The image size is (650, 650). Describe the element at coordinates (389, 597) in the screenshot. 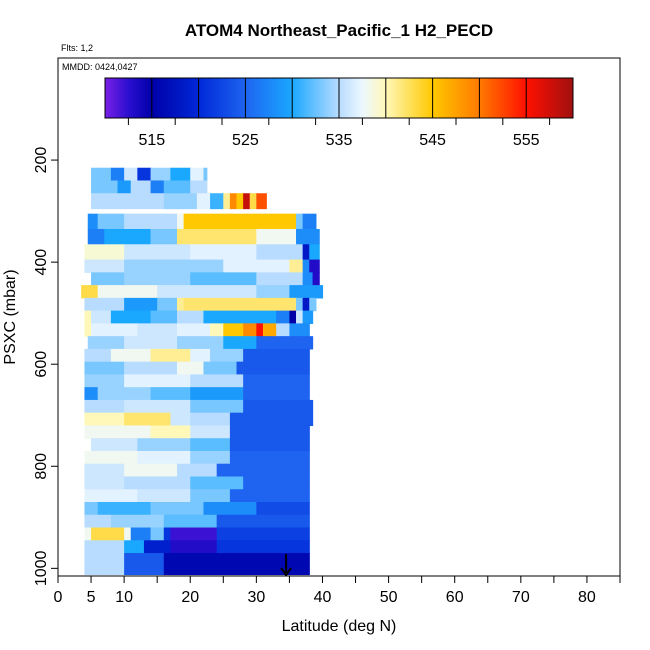

I see `x-tick-label: 50` at that location.